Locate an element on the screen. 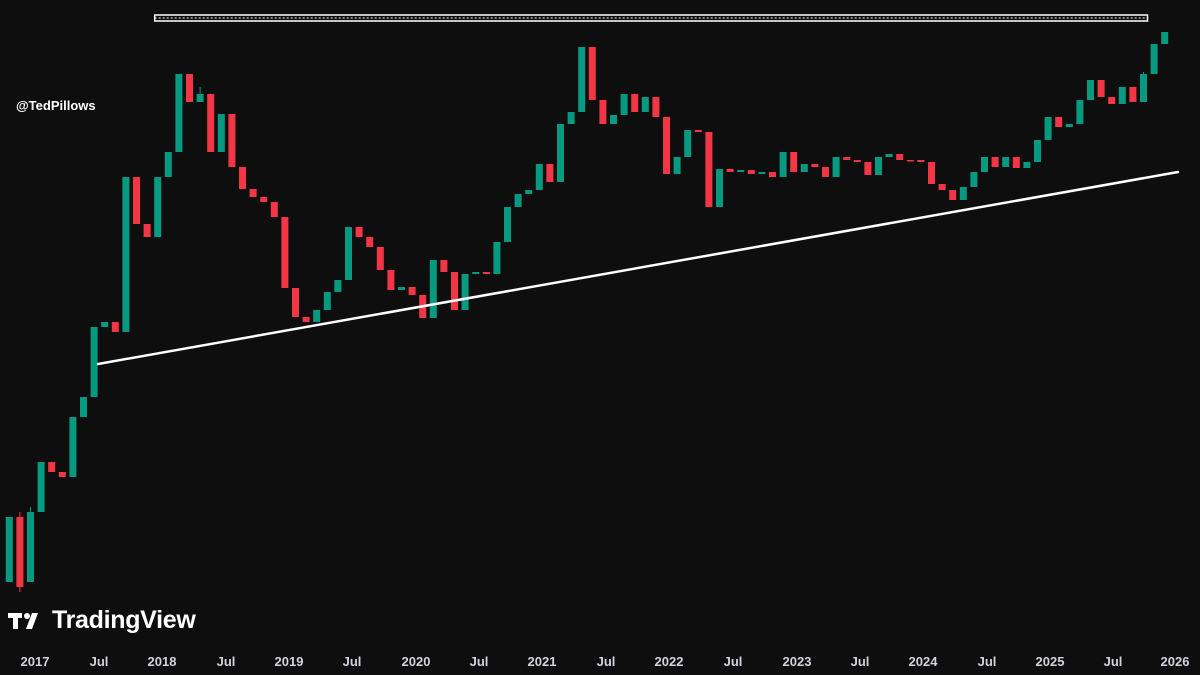 The height and width of the screenshot is (675, 1200). x-tick-year: 2018 is located at coordinates (162, 661).